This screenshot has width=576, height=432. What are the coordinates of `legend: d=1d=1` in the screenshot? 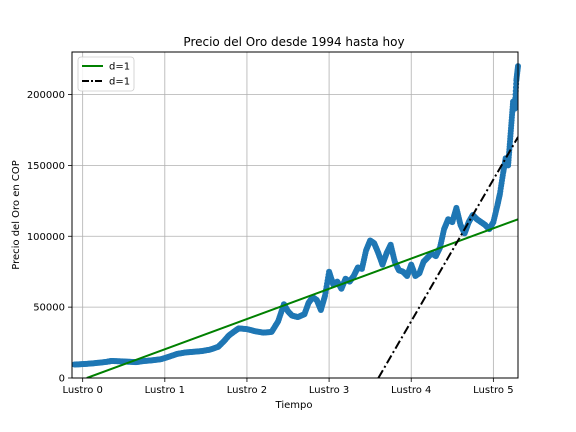 It's located at (106, 74).